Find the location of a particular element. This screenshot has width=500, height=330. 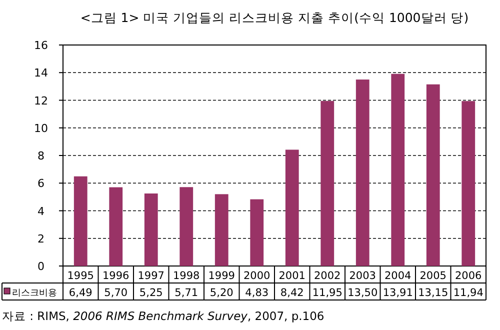

x-tick-label: 1998 is located at coordinates (186, 276).